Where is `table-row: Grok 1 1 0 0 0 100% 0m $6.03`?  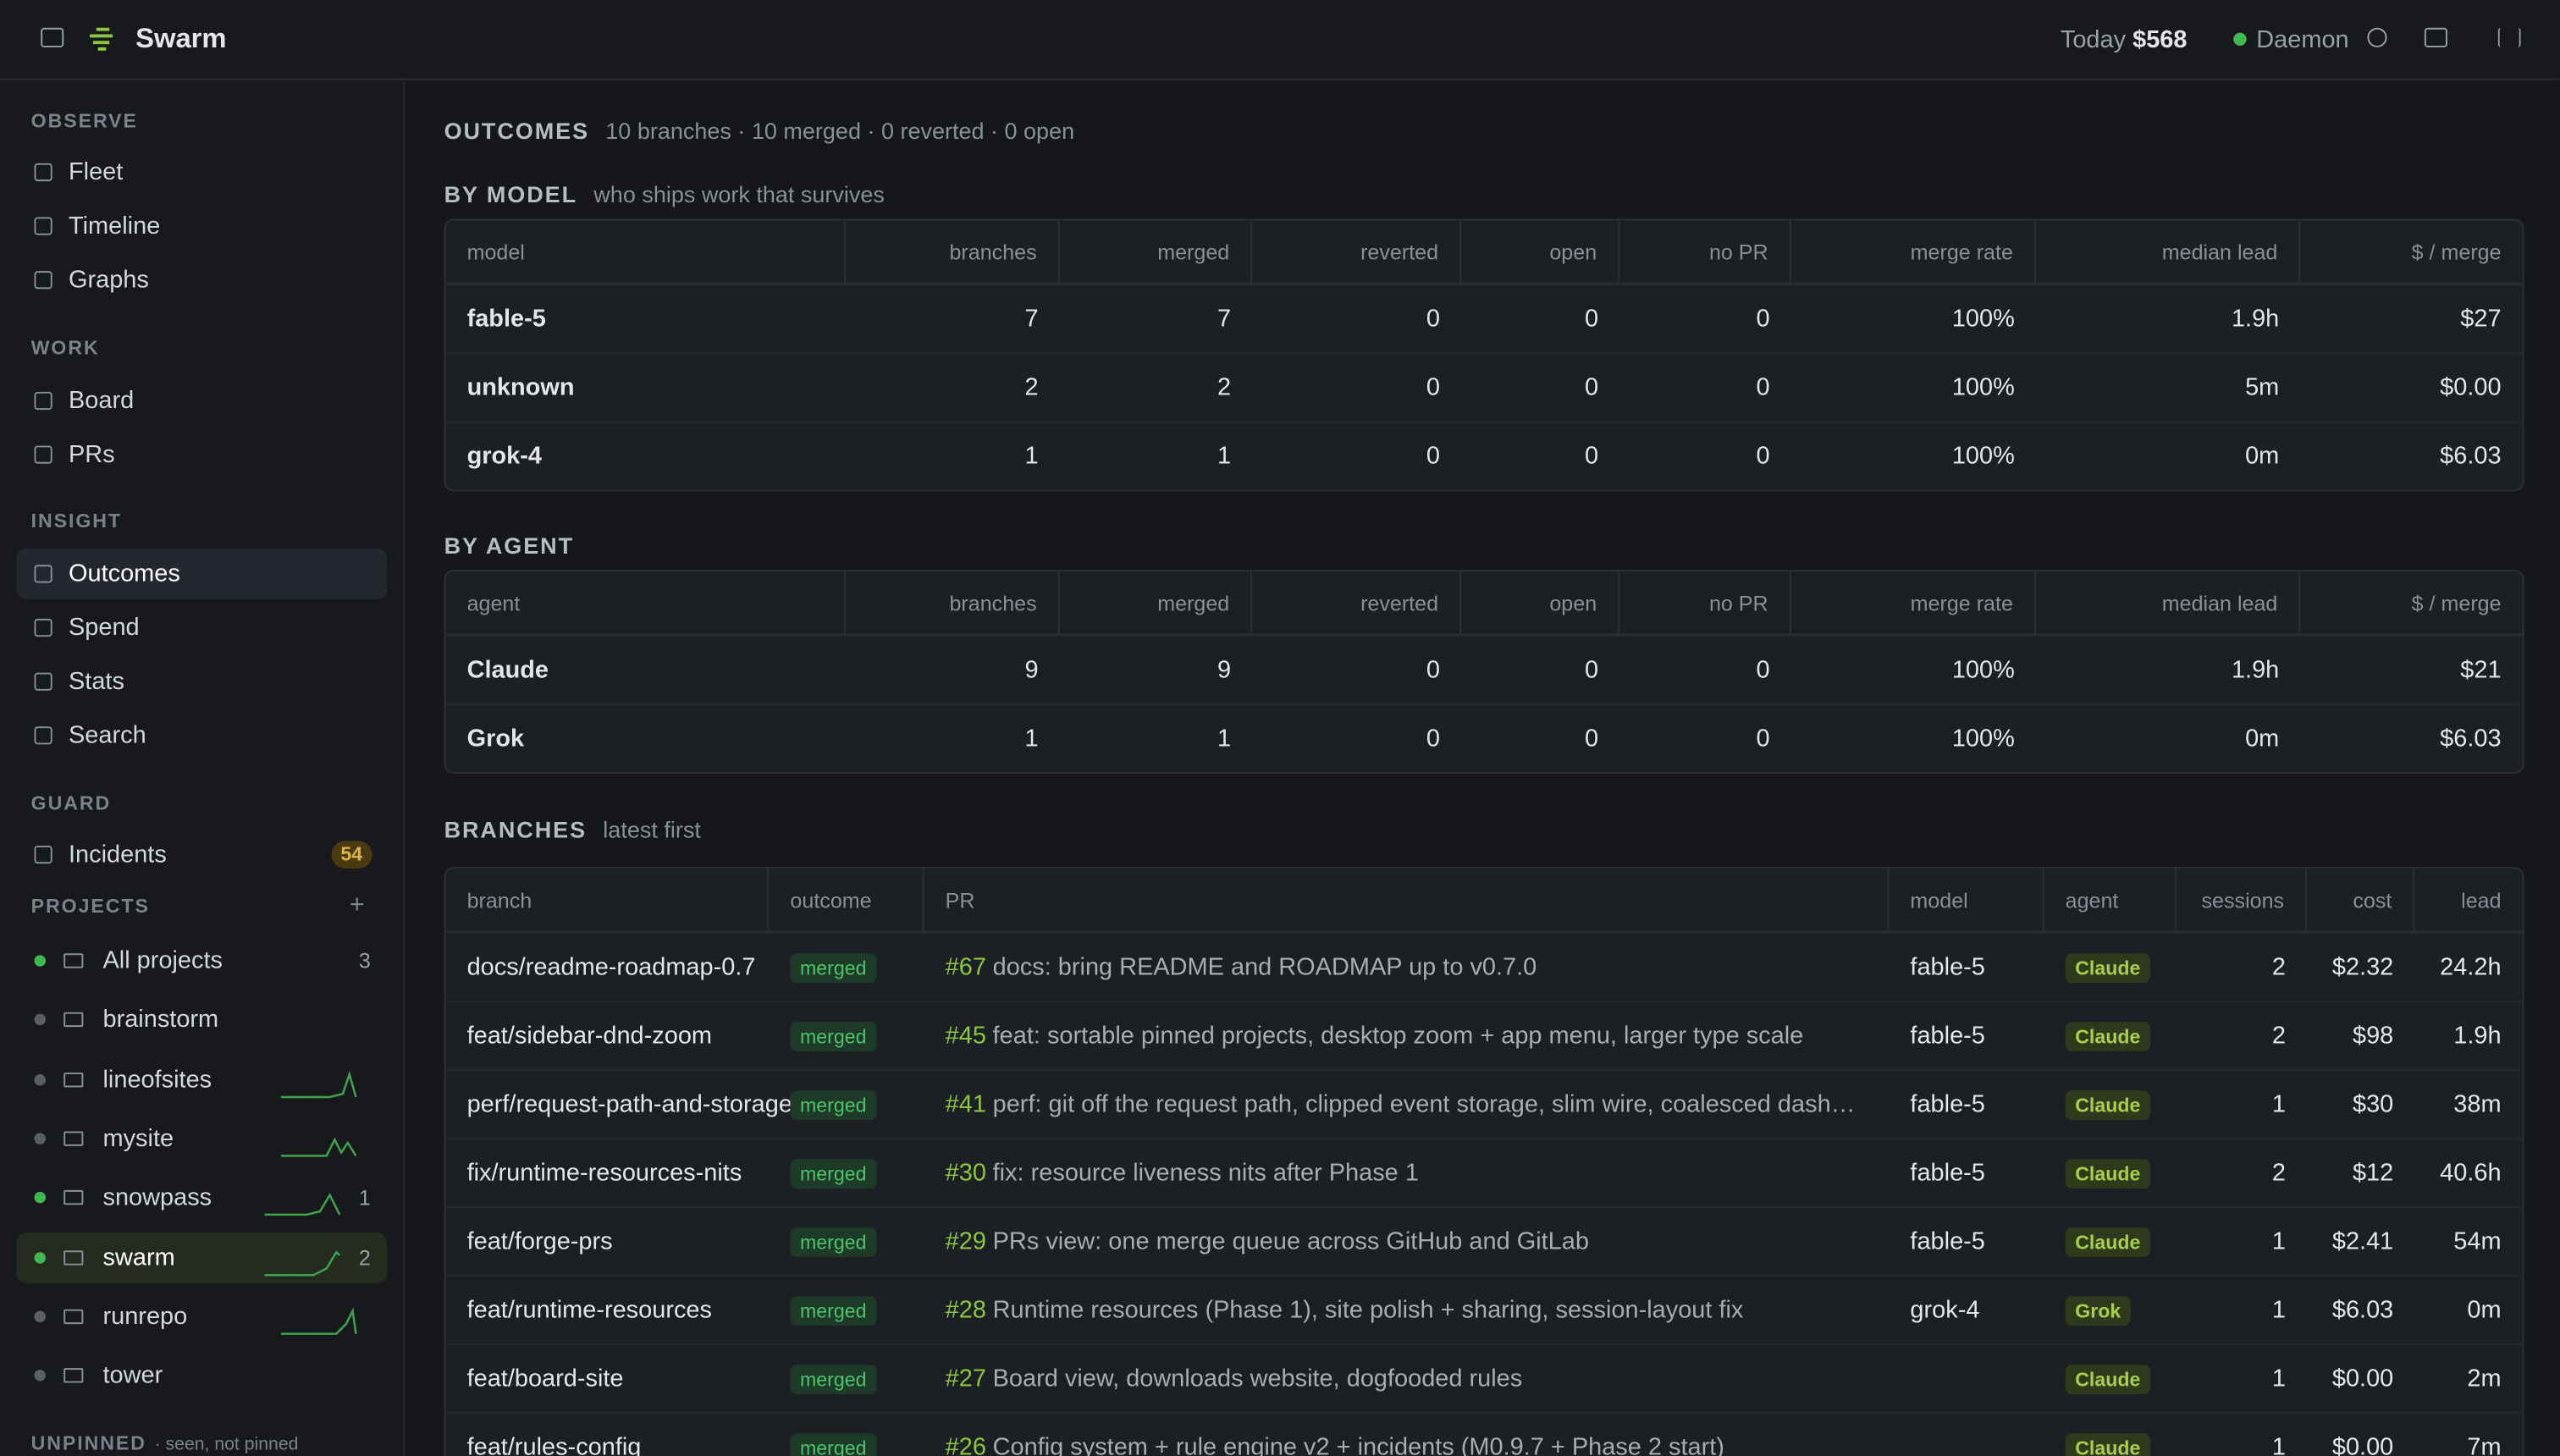
table-row: Grok 1 1 0 0 0 100% 0m $6.03 is located at coordinates (1484, 738).